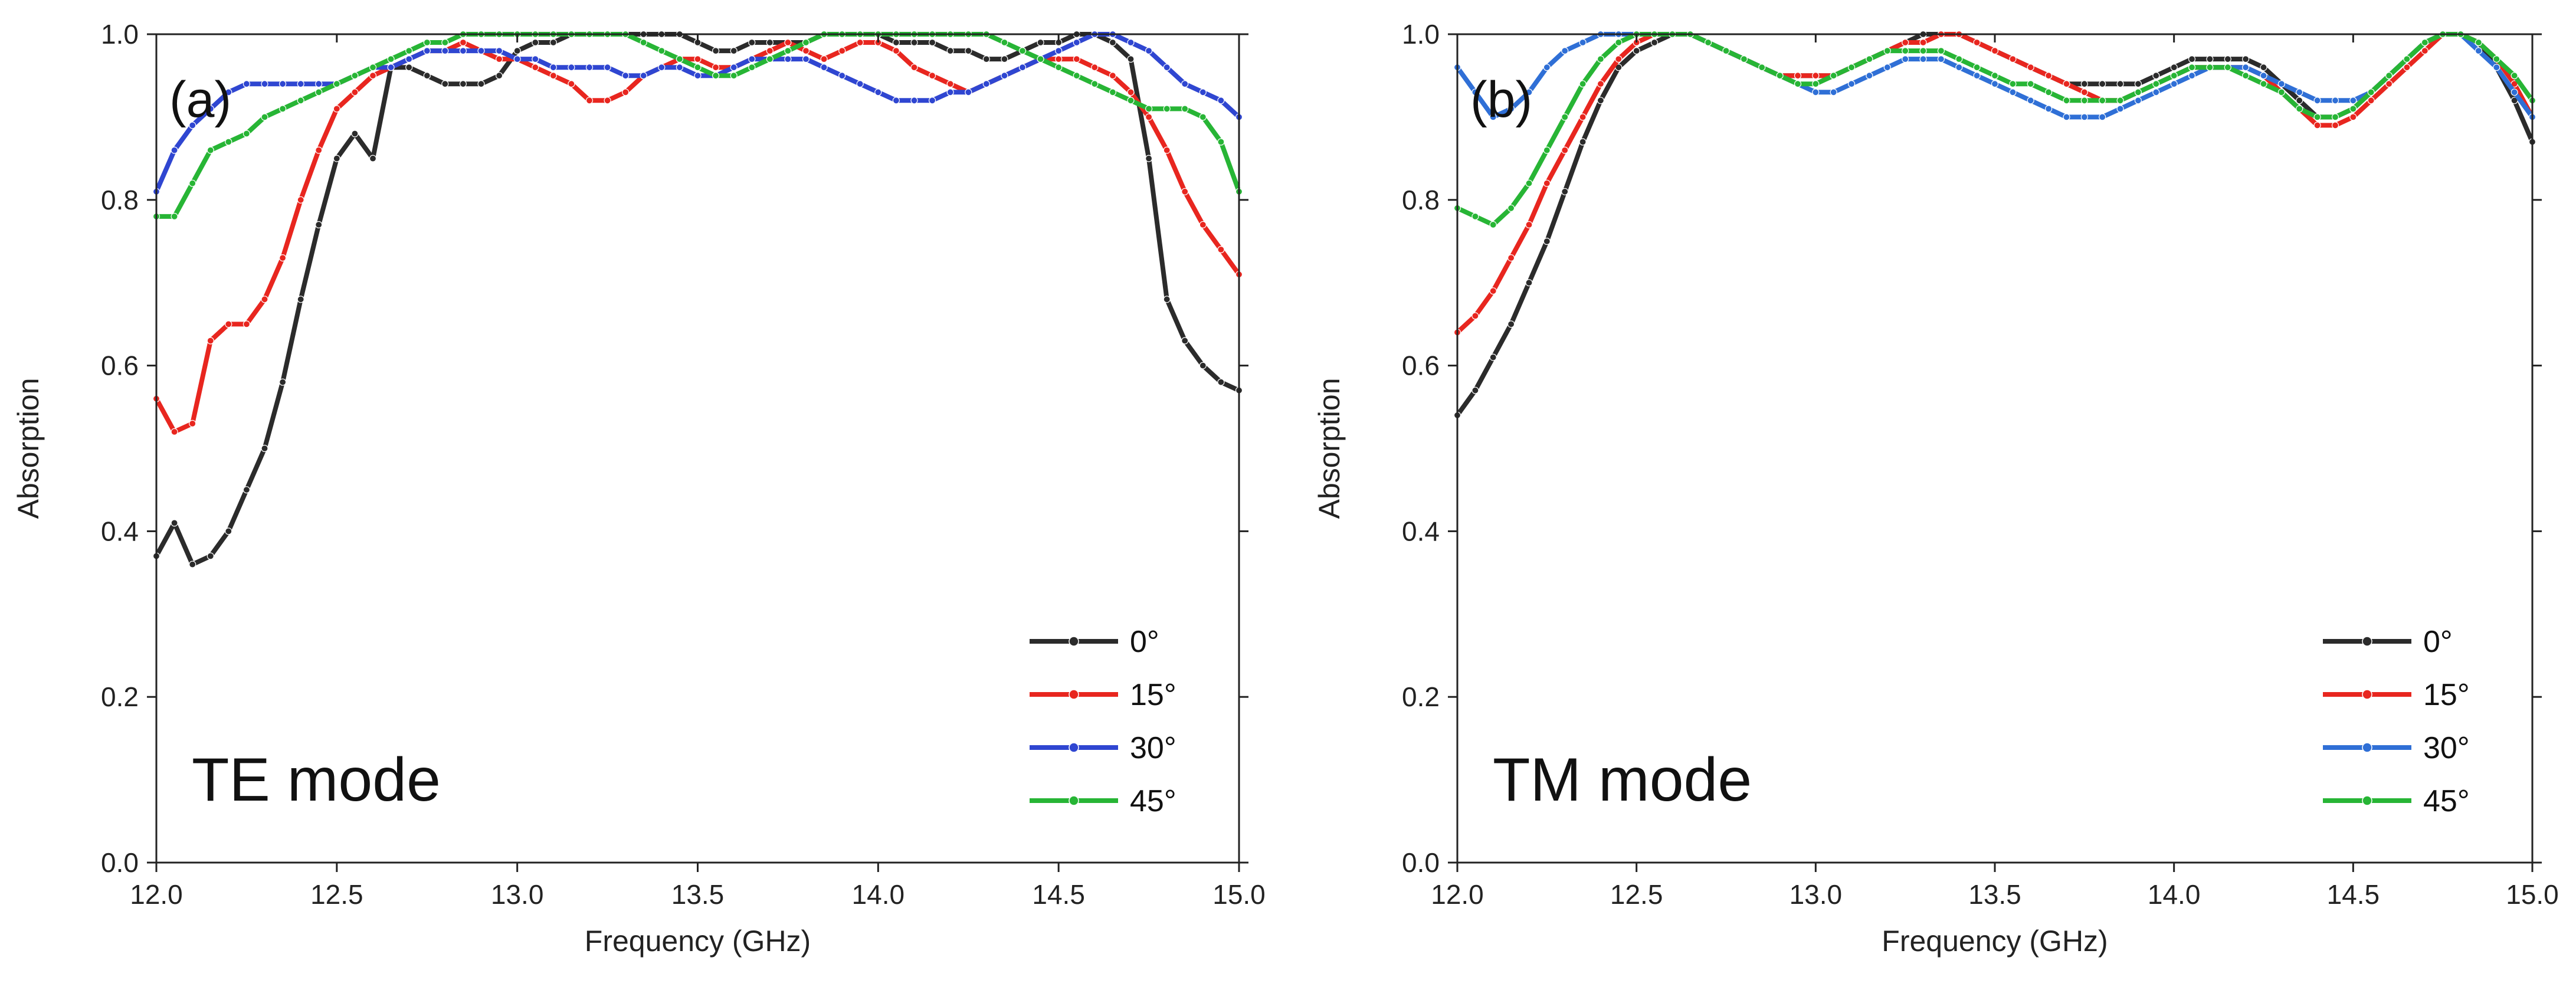 Image resolution: width=2576 pixels, height=1003 pixels. Describe the element at coordinates (1421, 365) in the screenshot. I see `y-tick-label: 0.6` at that location.